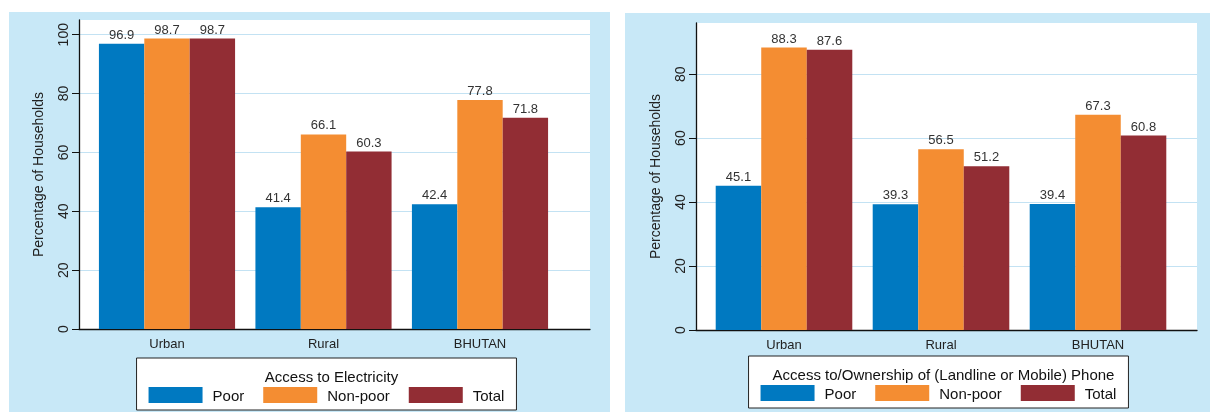 The width and height of the screenshot is (1210, 412). What do you see at coordinates (121, 34) in the screenshot?
I see `data-label: 96.9` at bounding box center [121, 34].